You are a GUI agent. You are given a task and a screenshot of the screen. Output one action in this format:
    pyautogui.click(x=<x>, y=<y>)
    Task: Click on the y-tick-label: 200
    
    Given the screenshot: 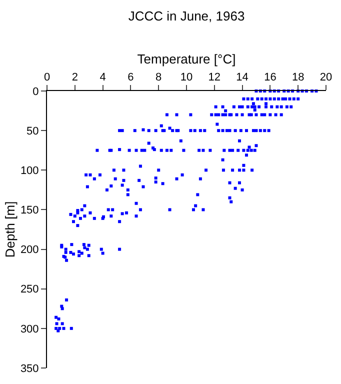 What is the action you would take?
    pyautogui.click(x=29, y=250)
    